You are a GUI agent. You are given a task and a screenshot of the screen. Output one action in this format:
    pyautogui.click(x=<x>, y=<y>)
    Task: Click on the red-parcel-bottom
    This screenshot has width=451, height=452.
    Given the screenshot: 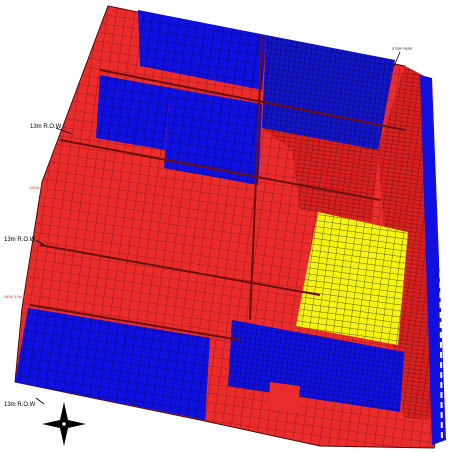 What is the action you would take?
    pyautogui.click(x=284, y=397)
    